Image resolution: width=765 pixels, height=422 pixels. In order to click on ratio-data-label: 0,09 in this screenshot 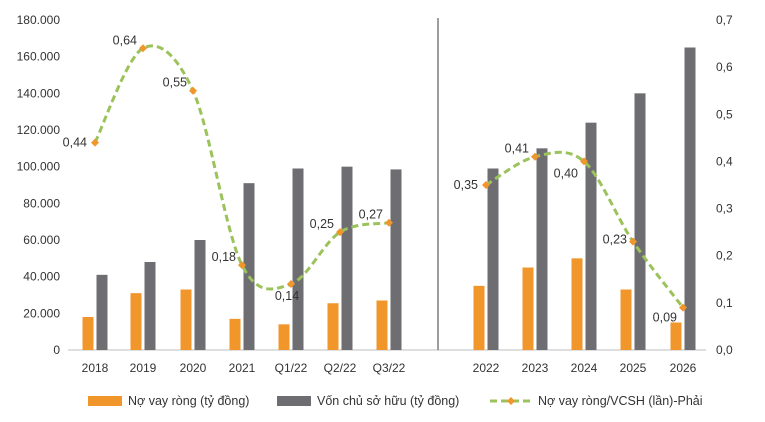, I will do `click(665, 318)`.